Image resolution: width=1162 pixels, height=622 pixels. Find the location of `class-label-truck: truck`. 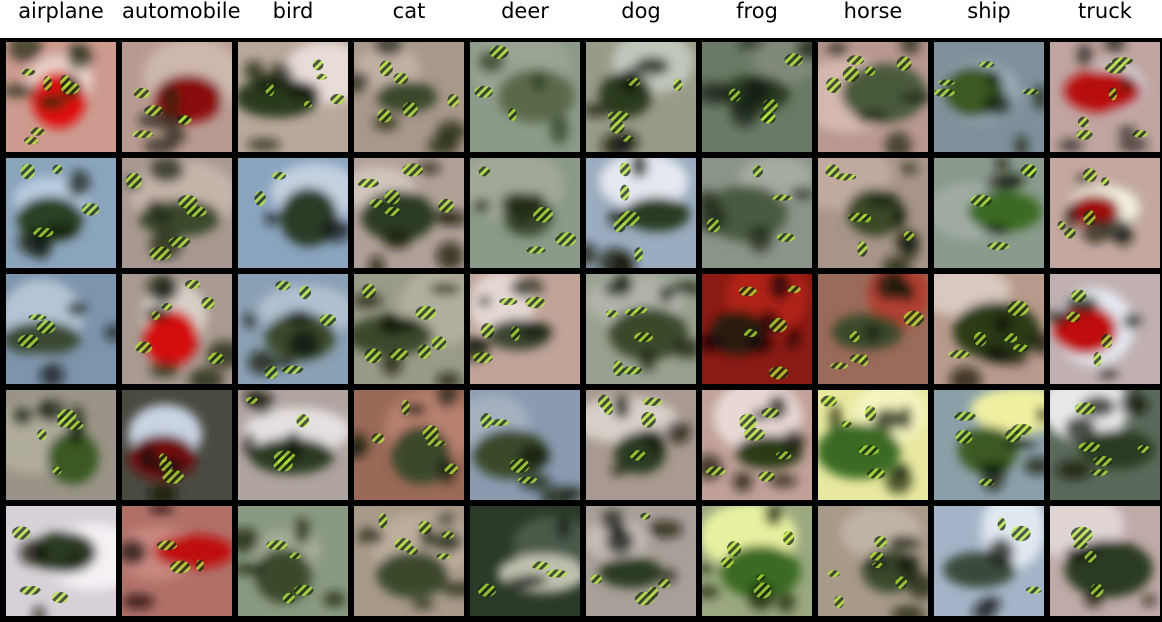

class-label-truck: truck is located at coordinates (1105, 11).